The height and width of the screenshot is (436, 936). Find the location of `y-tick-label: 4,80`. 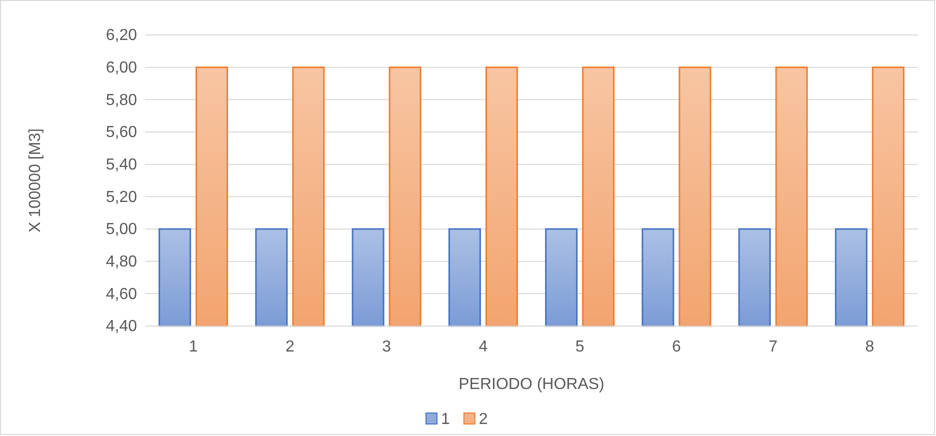

y-tick-label: 4,80 is located at coordinates (122, 261).